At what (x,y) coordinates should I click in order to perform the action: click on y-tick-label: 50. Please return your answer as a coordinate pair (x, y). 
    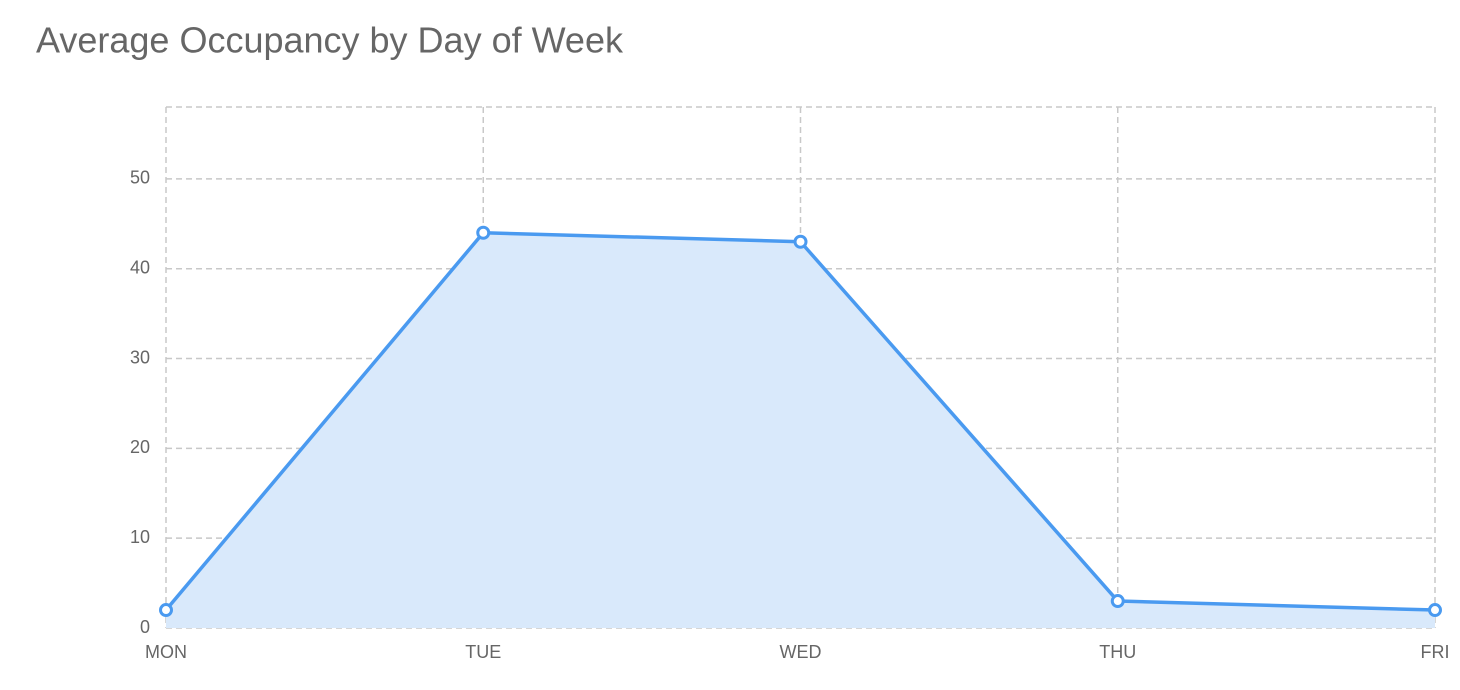
    Looking at the image, I should click on (140, 178).